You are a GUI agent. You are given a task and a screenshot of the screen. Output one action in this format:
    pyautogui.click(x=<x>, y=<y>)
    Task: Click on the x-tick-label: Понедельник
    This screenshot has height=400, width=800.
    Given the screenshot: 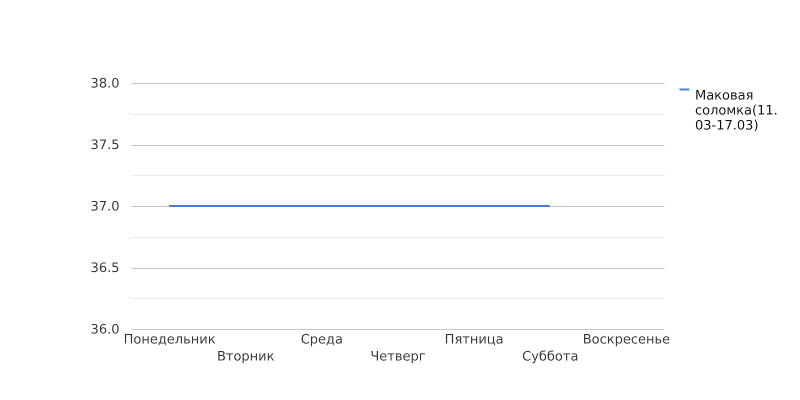 What is the action you would take?
    pyautogui.click(x=170, y=340)
    